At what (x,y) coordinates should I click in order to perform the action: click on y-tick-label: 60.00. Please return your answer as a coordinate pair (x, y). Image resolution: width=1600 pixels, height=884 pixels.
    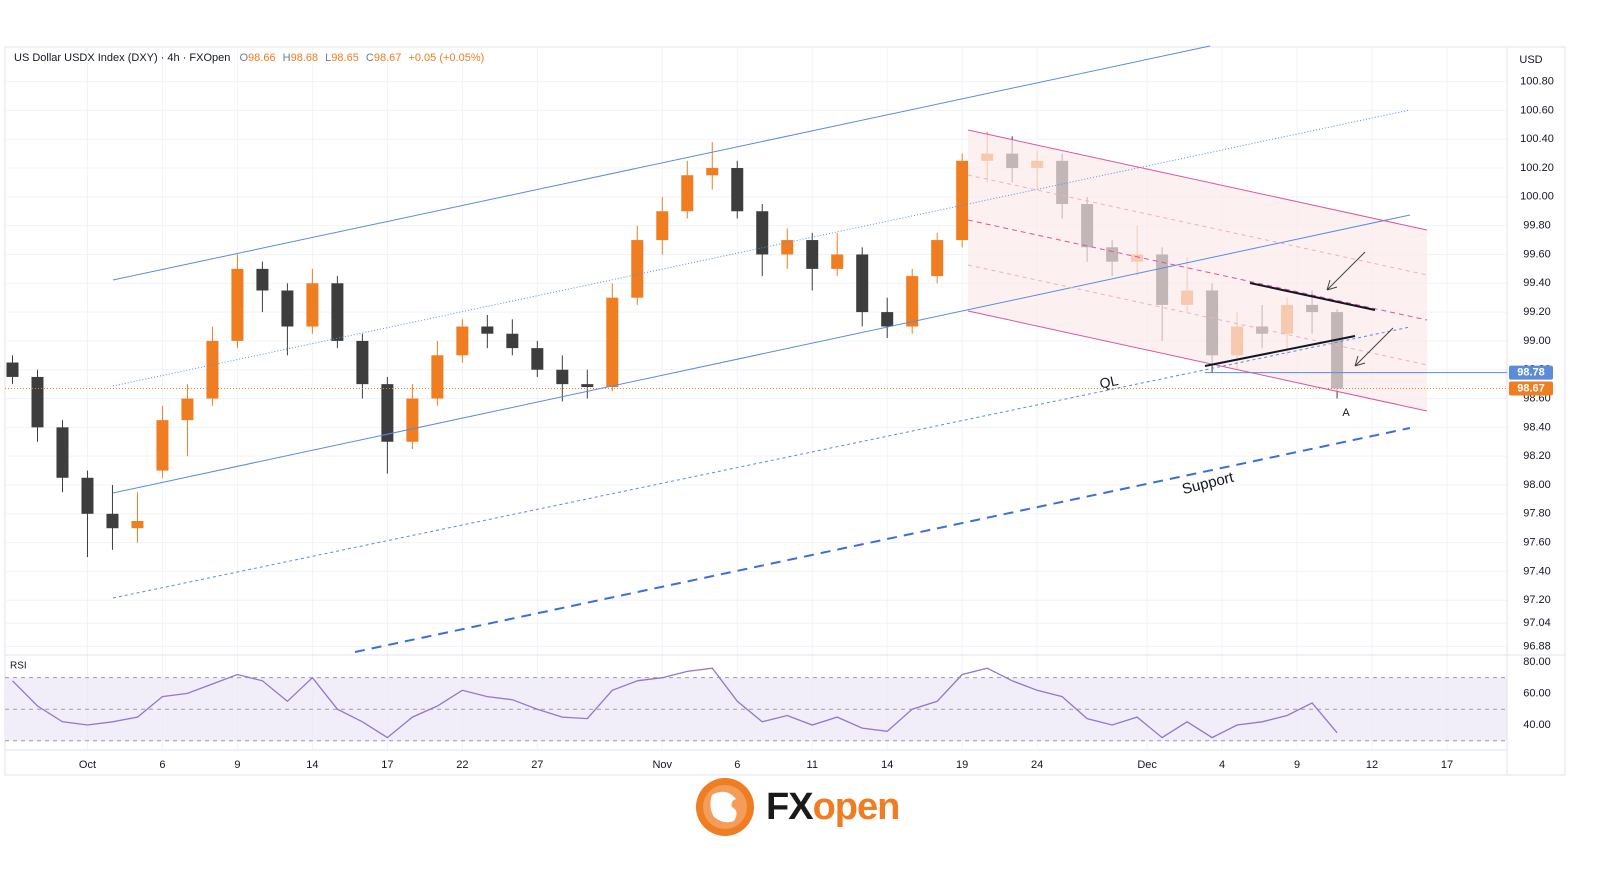
    Looking at the image, I should click on (1537, 693).